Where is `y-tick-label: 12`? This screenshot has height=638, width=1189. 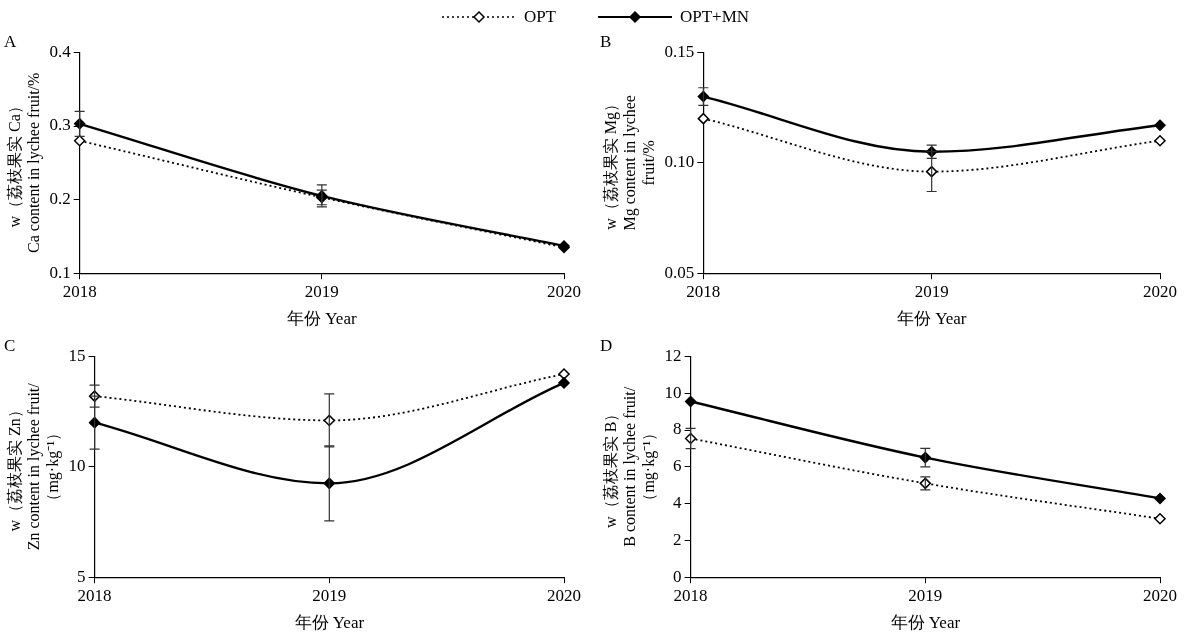 y-tick-label: 12 is located at coordinates (673, 355).